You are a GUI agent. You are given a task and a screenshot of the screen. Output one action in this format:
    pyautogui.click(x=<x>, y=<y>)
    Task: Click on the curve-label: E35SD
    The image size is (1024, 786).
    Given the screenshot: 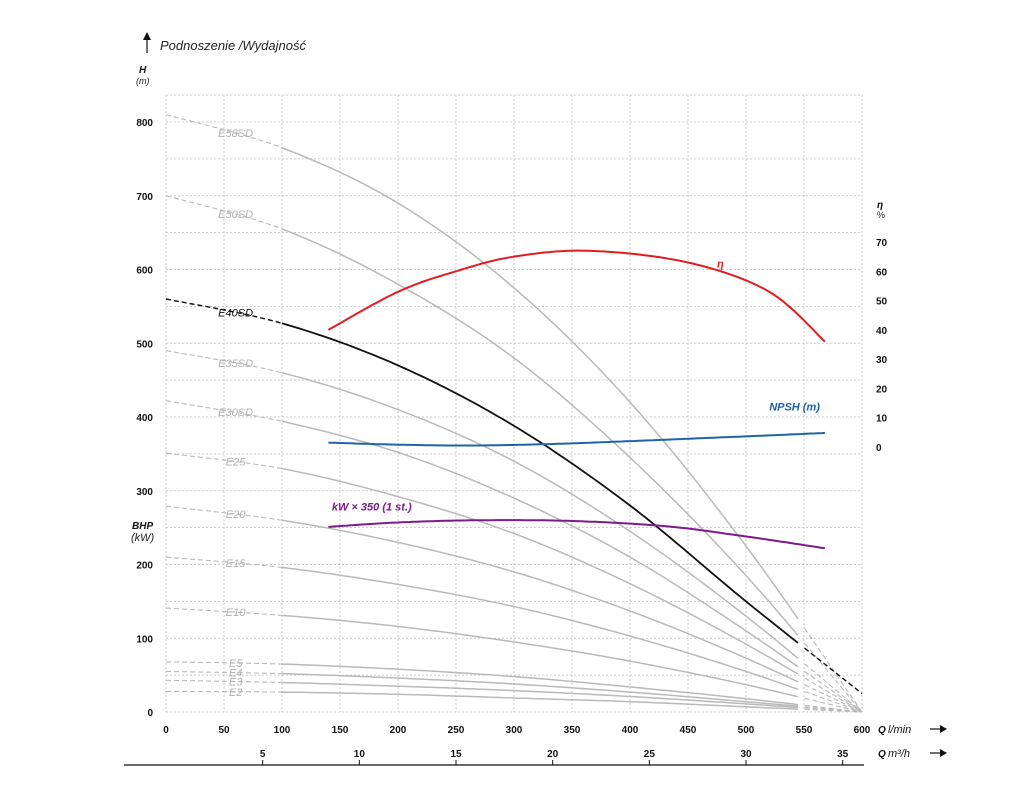 What is the action you would take?
    pyautogui.click(x=235, y=364)
    